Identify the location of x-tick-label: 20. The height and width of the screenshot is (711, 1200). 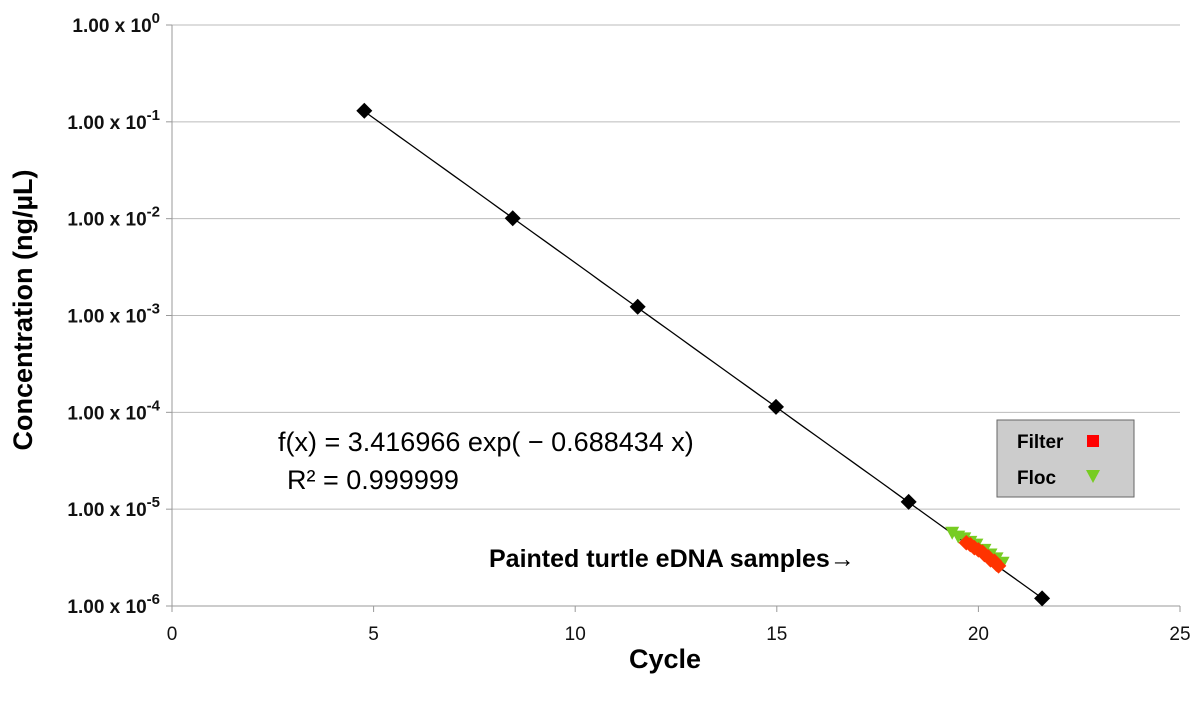
(978, 634).